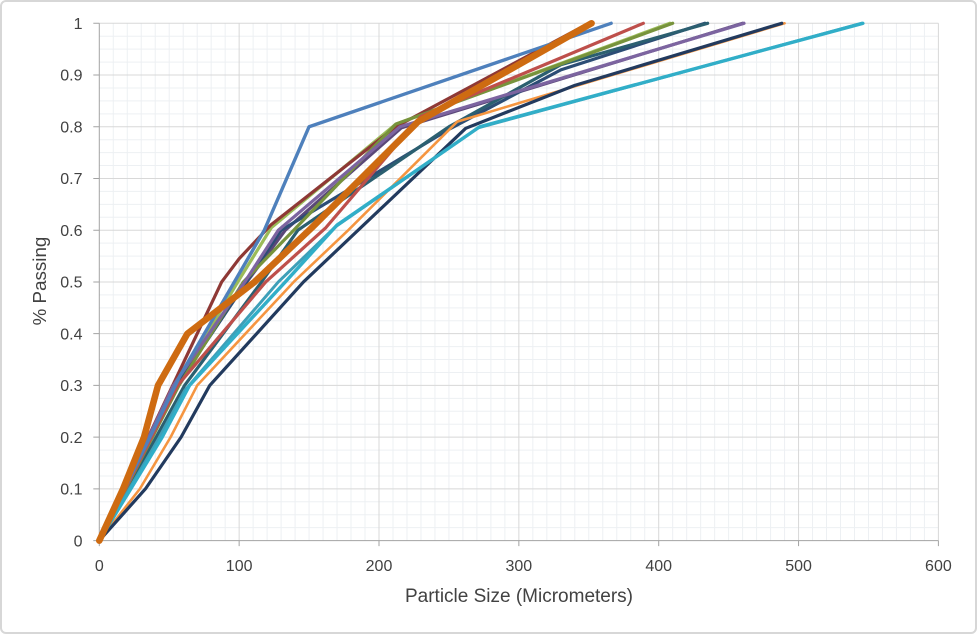 The height and width of the screenshot is (634, 977). What do you see at coordinates (39, 281) in the screenshot?
I see `svg-text: % Passing` at bounding box center [39, 281].